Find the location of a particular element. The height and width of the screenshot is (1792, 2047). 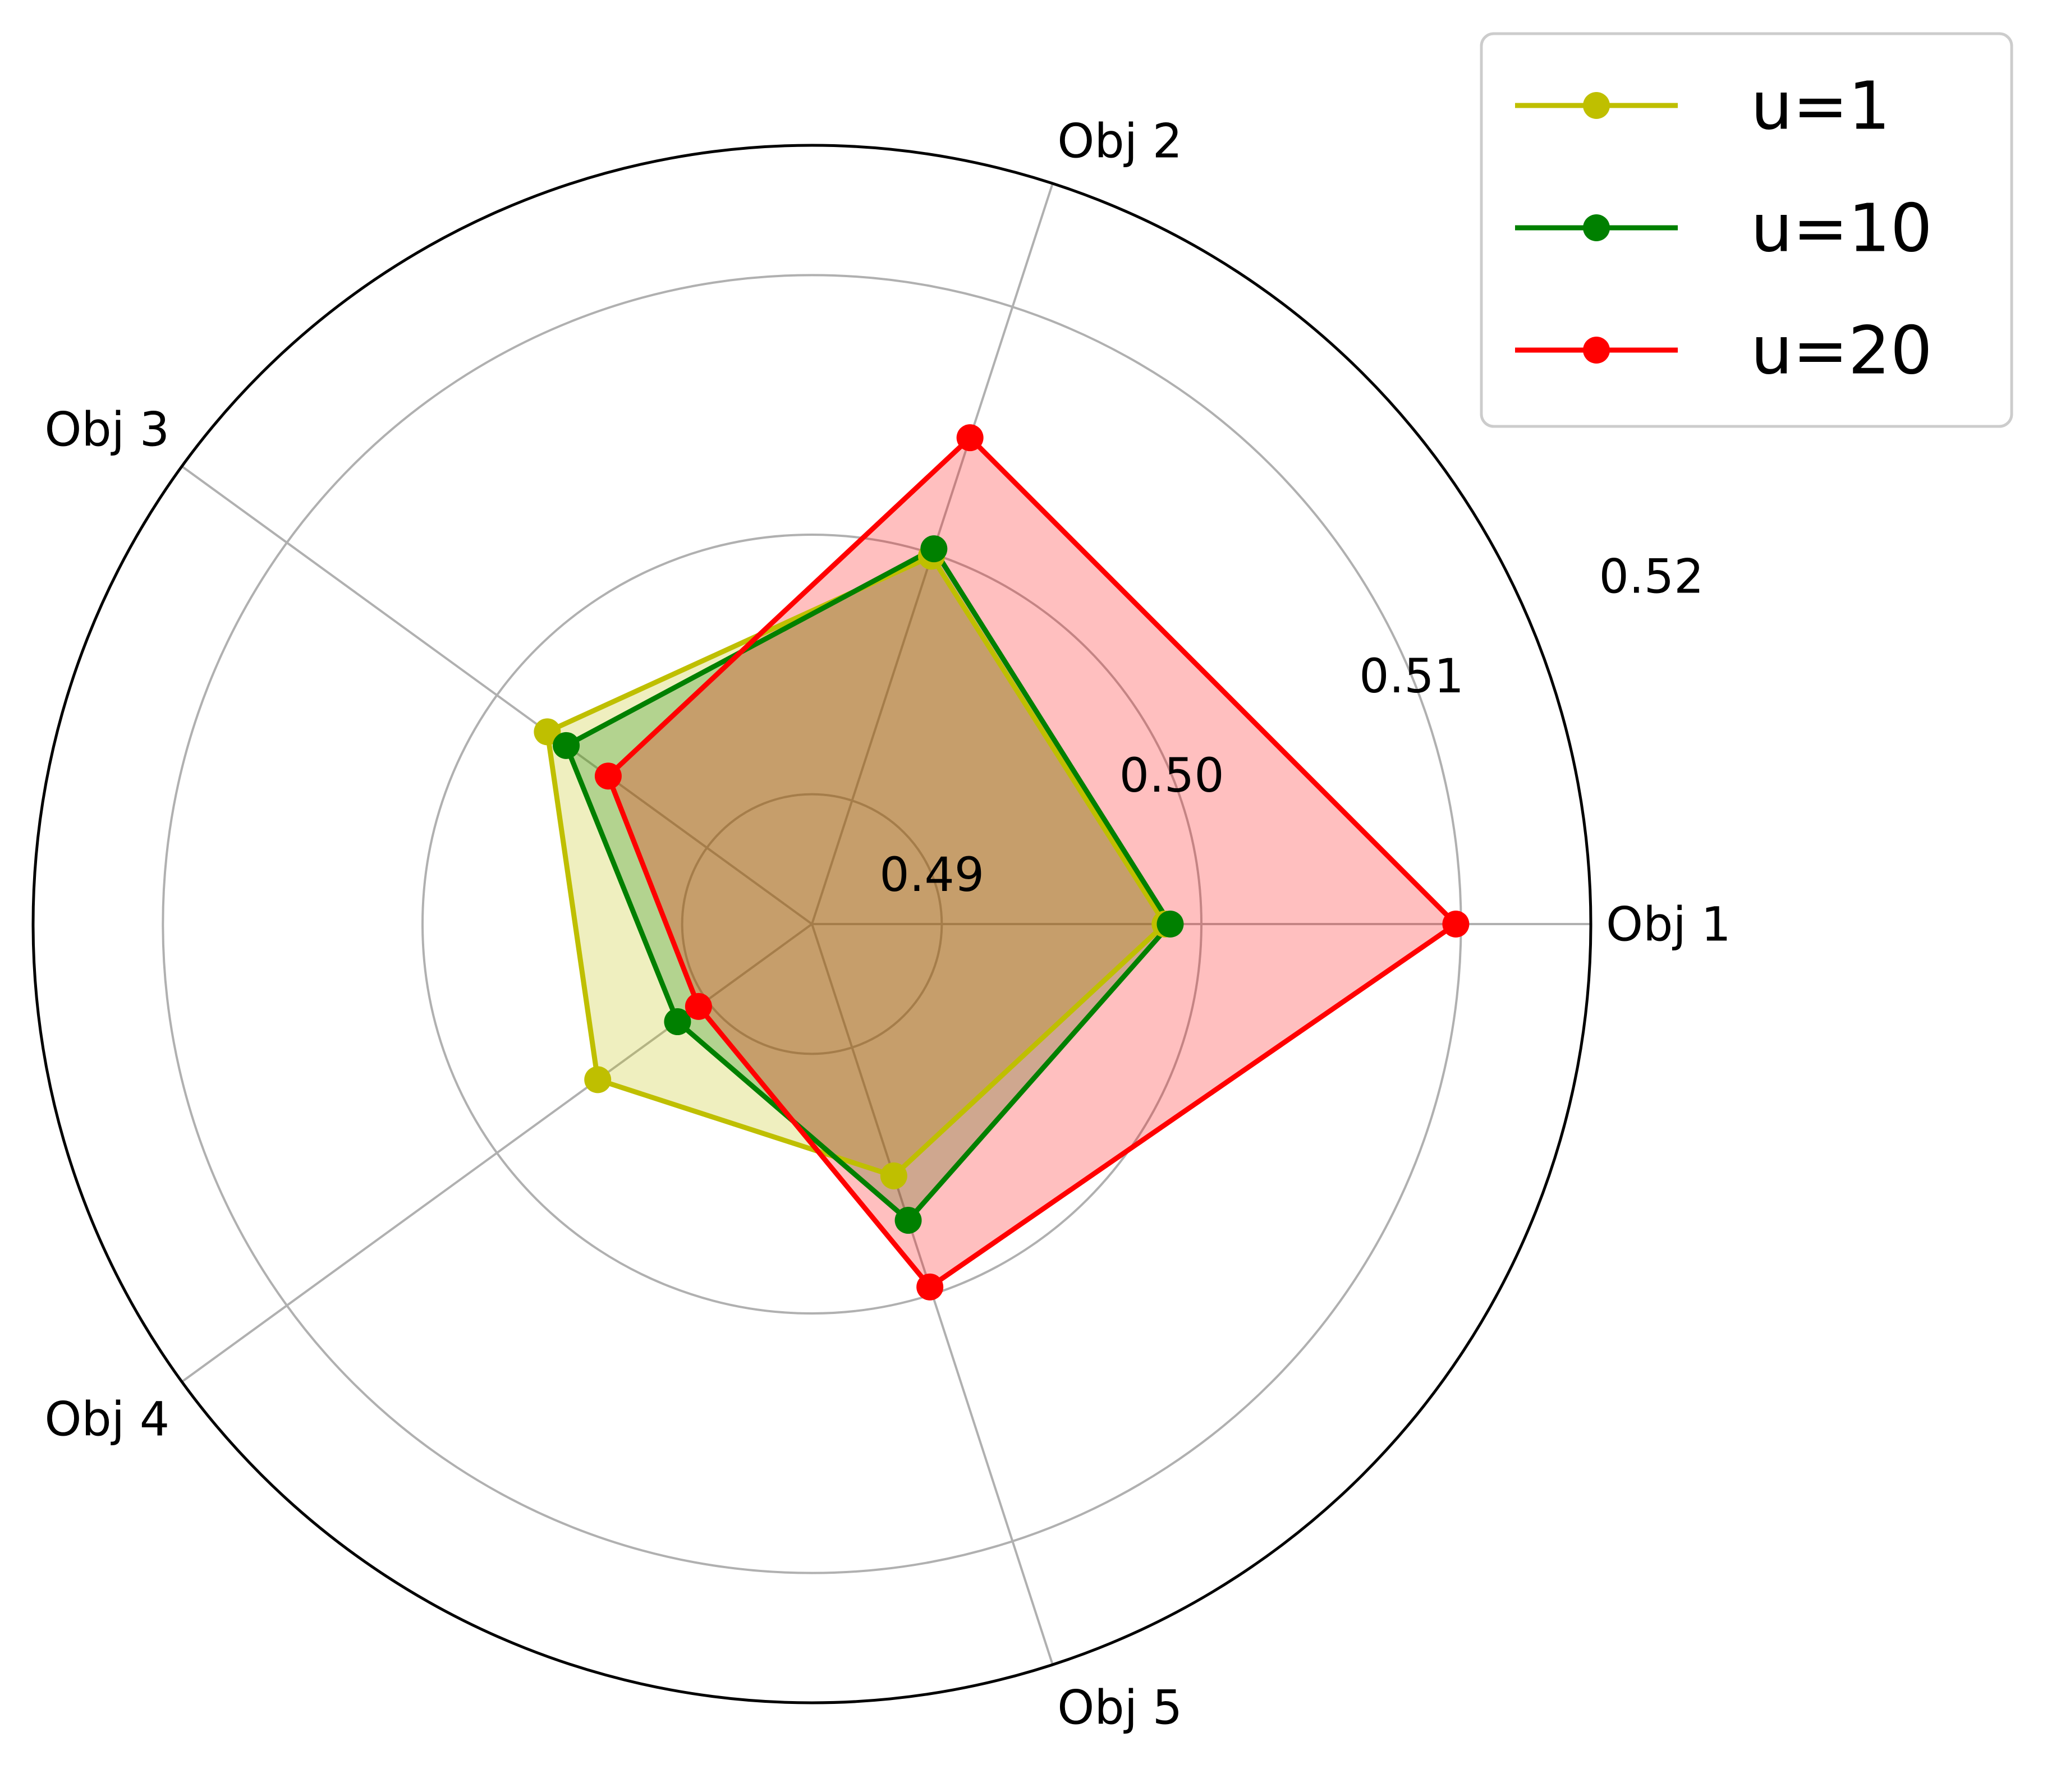

point-u=10-obj4 is located at coordinates (677, 1022).